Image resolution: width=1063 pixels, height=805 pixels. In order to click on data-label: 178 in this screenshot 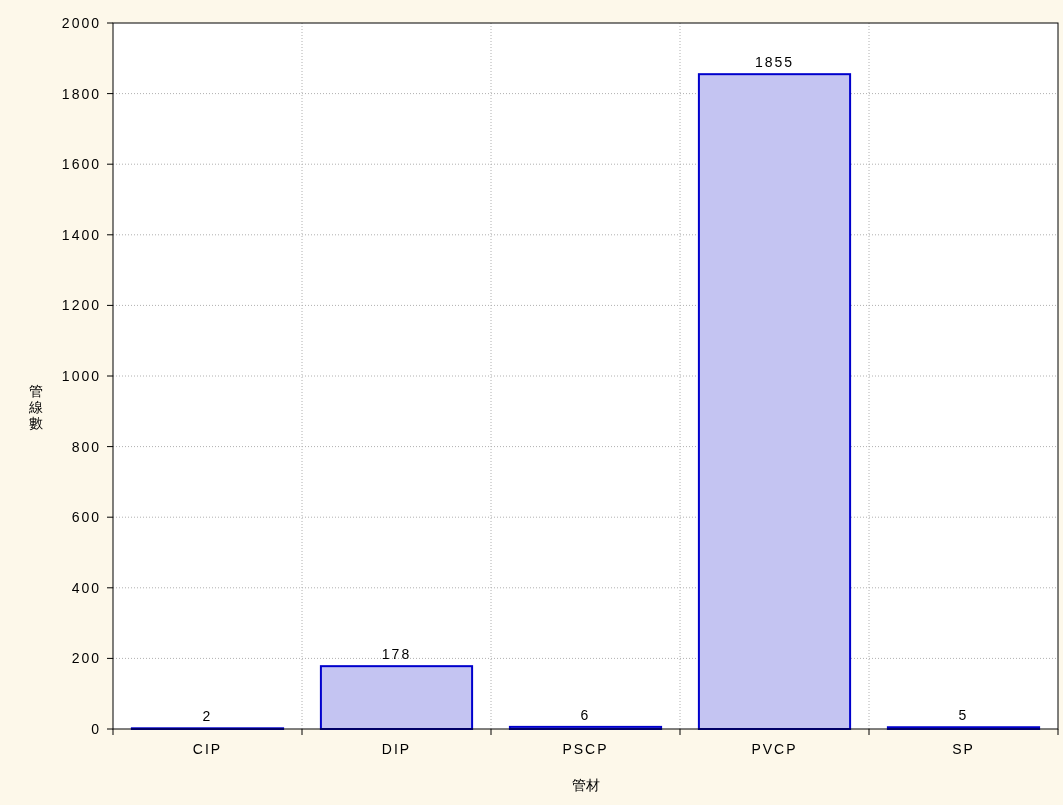, I will do `click(396, 654)`.